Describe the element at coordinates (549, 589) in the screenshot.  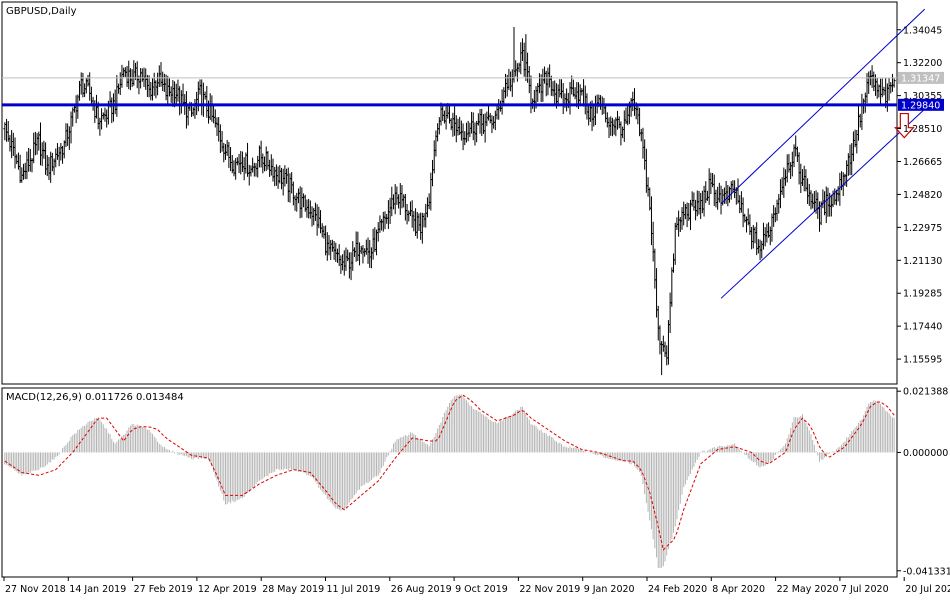
I see `time-tick-label: 22 Nov 2019` at that location.